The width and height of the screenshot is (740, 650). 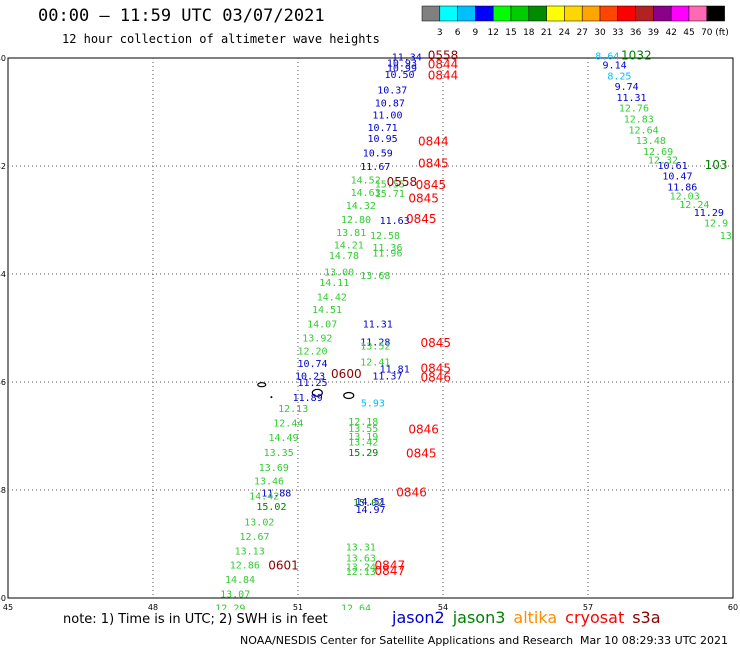 What do you see at coordinates (385, 236) in the screenshot?
I see `wave-height-label: 12.58` at bounding box center [385, 236].